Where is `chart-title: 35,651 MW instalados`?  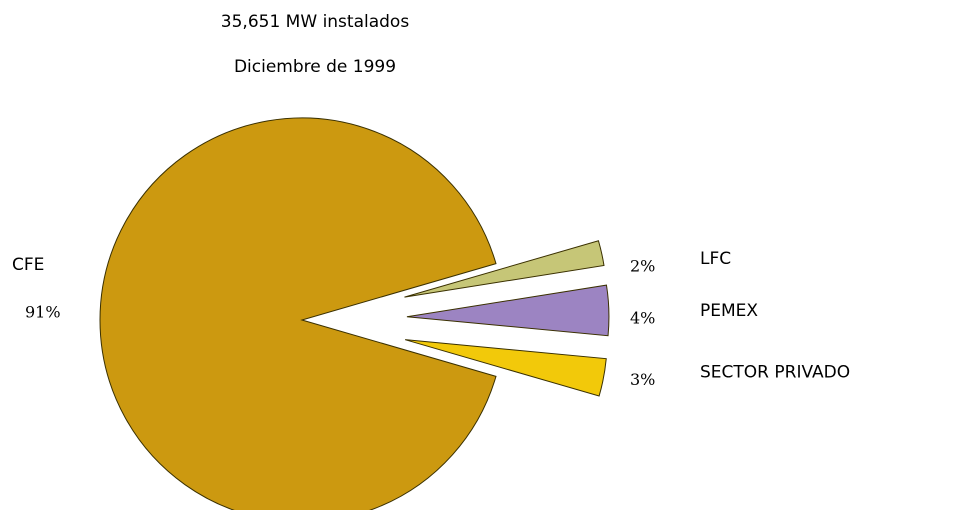 chart-title: 35,651 MW instalados is located at coordinates (315, 22).